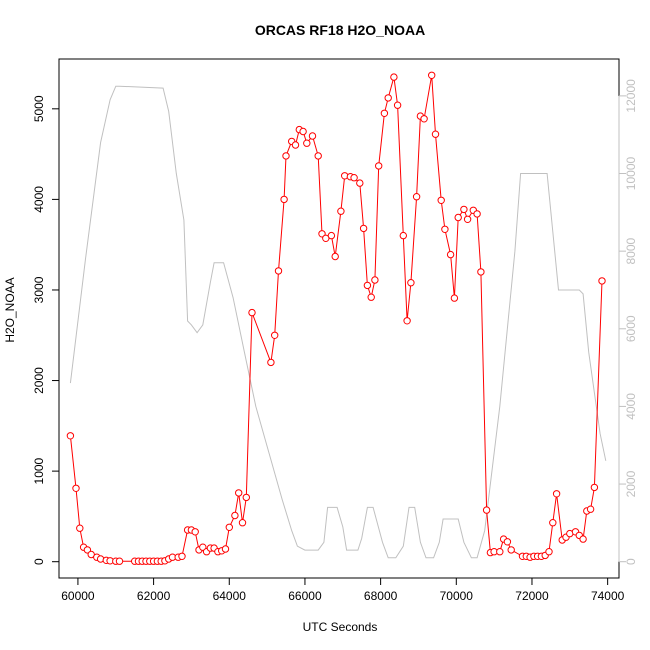  Describe the element at coordinates (340, 627) in the screenshot. I see `x-axis-label: UTC Seconds` at that location.